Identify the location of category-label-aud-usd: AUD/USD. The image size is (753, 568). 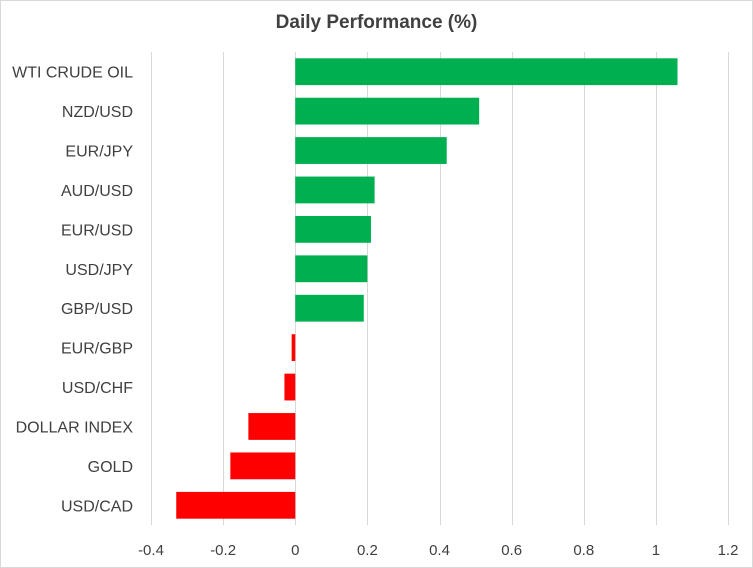
(97, 191).